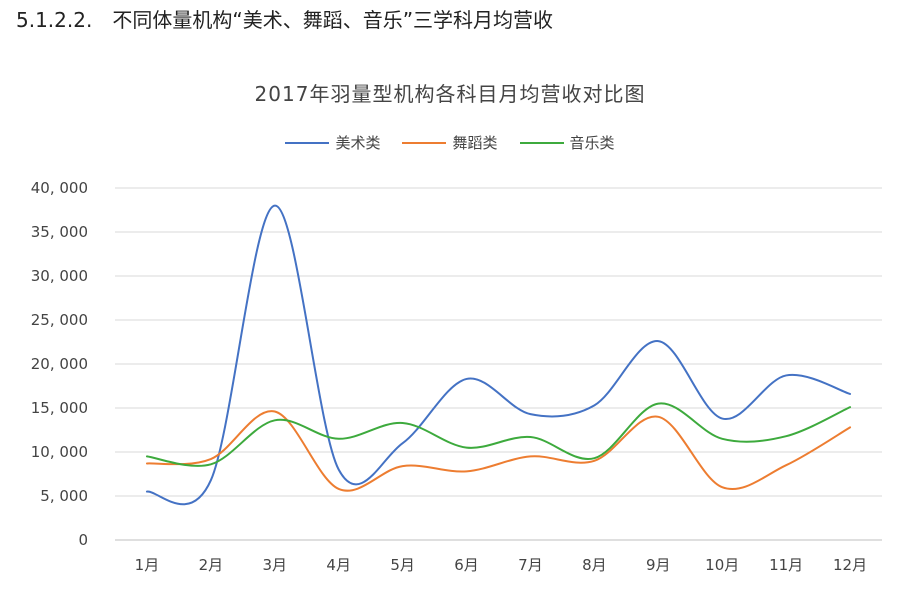  Describe the element at coordinates (211, 565) in the screenshot. I see `x-tick-label: 2月` at that location.